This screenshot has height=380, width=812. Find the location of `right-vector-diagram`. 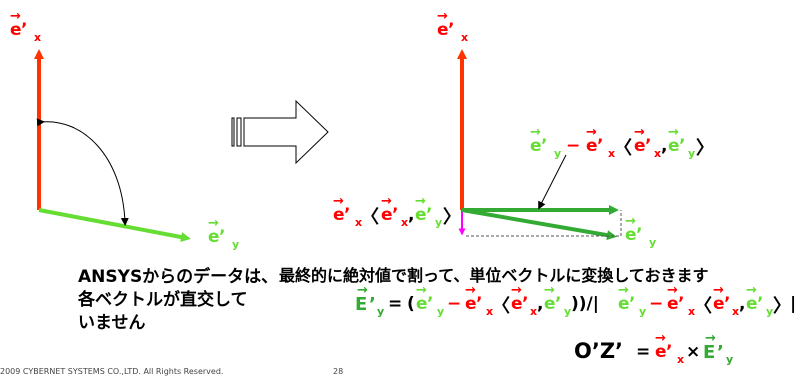

right-vector-diagram is located at coordinates (539, 145).